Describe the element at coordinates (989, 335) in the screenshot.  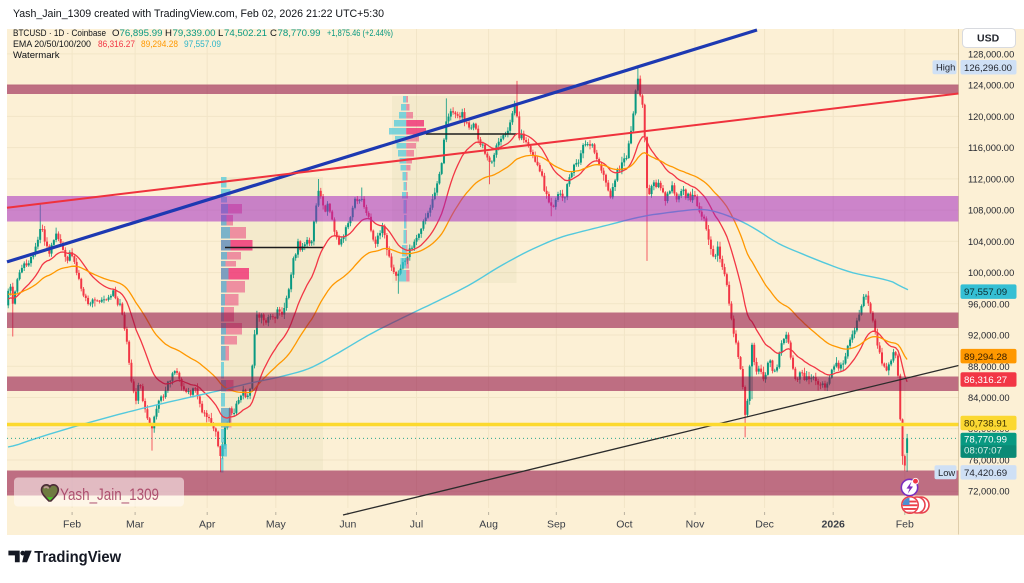
I see `svg-text: 92,000.00` at that location.